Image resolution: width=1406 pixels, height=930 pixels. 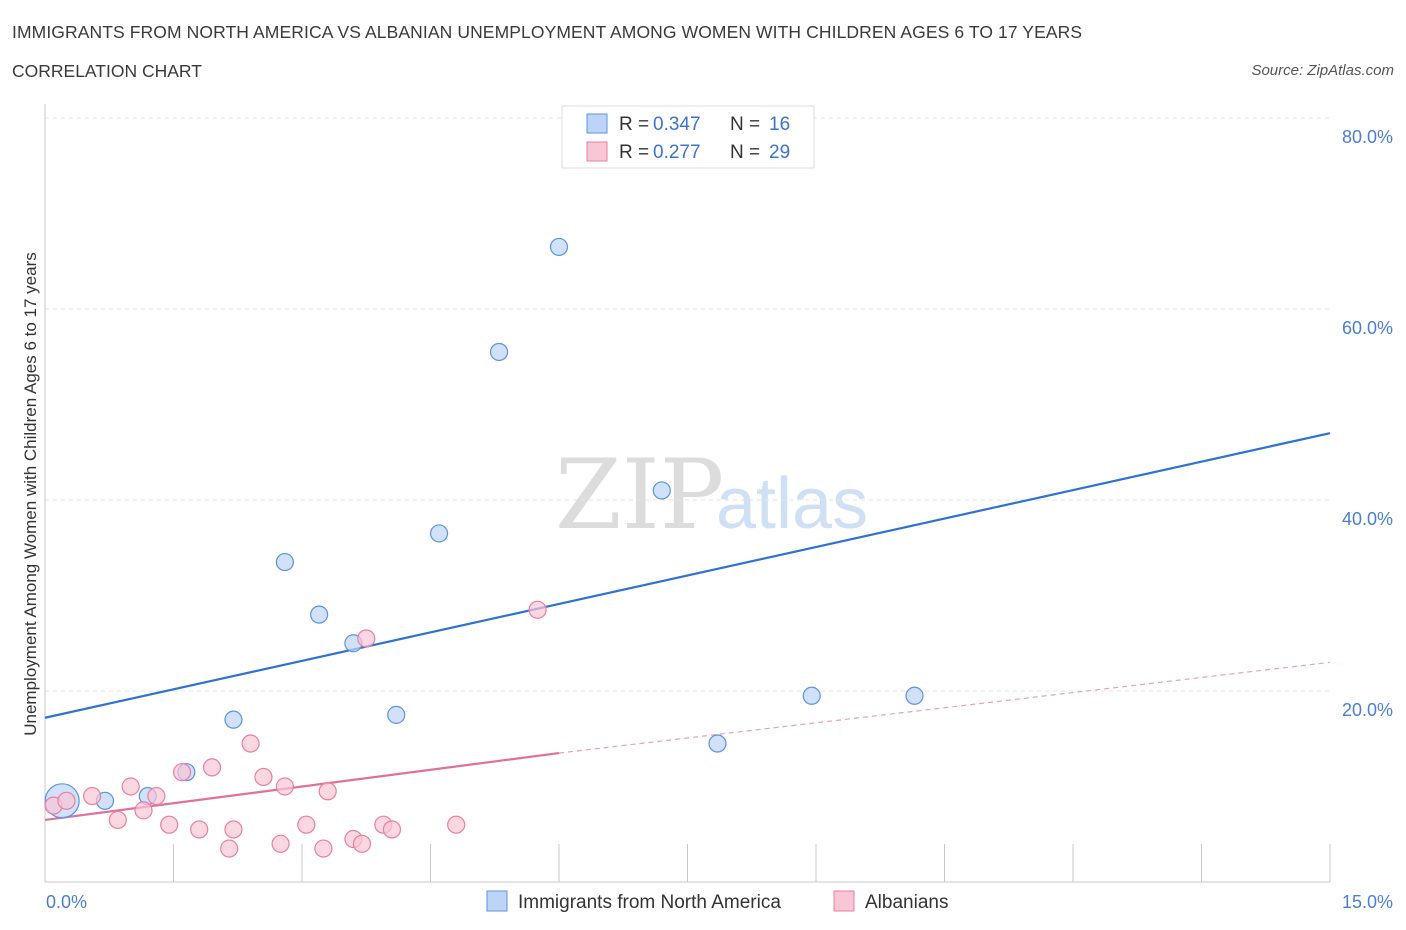 What do you see at coordinates (597, 123) in the screenshot?
I see `legend-swatch-north-america` at bounding box center [597, 123].